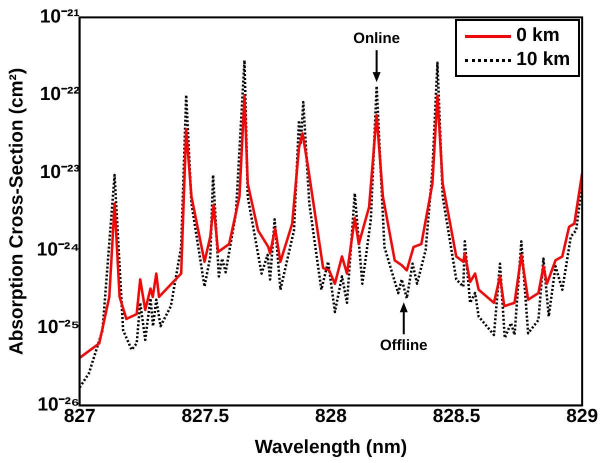 The image size is (604, 463). Describe the element at coordinates (58, 327) in the screenshot. I see `y-tick-label: 10⁻²⁵` at that location.